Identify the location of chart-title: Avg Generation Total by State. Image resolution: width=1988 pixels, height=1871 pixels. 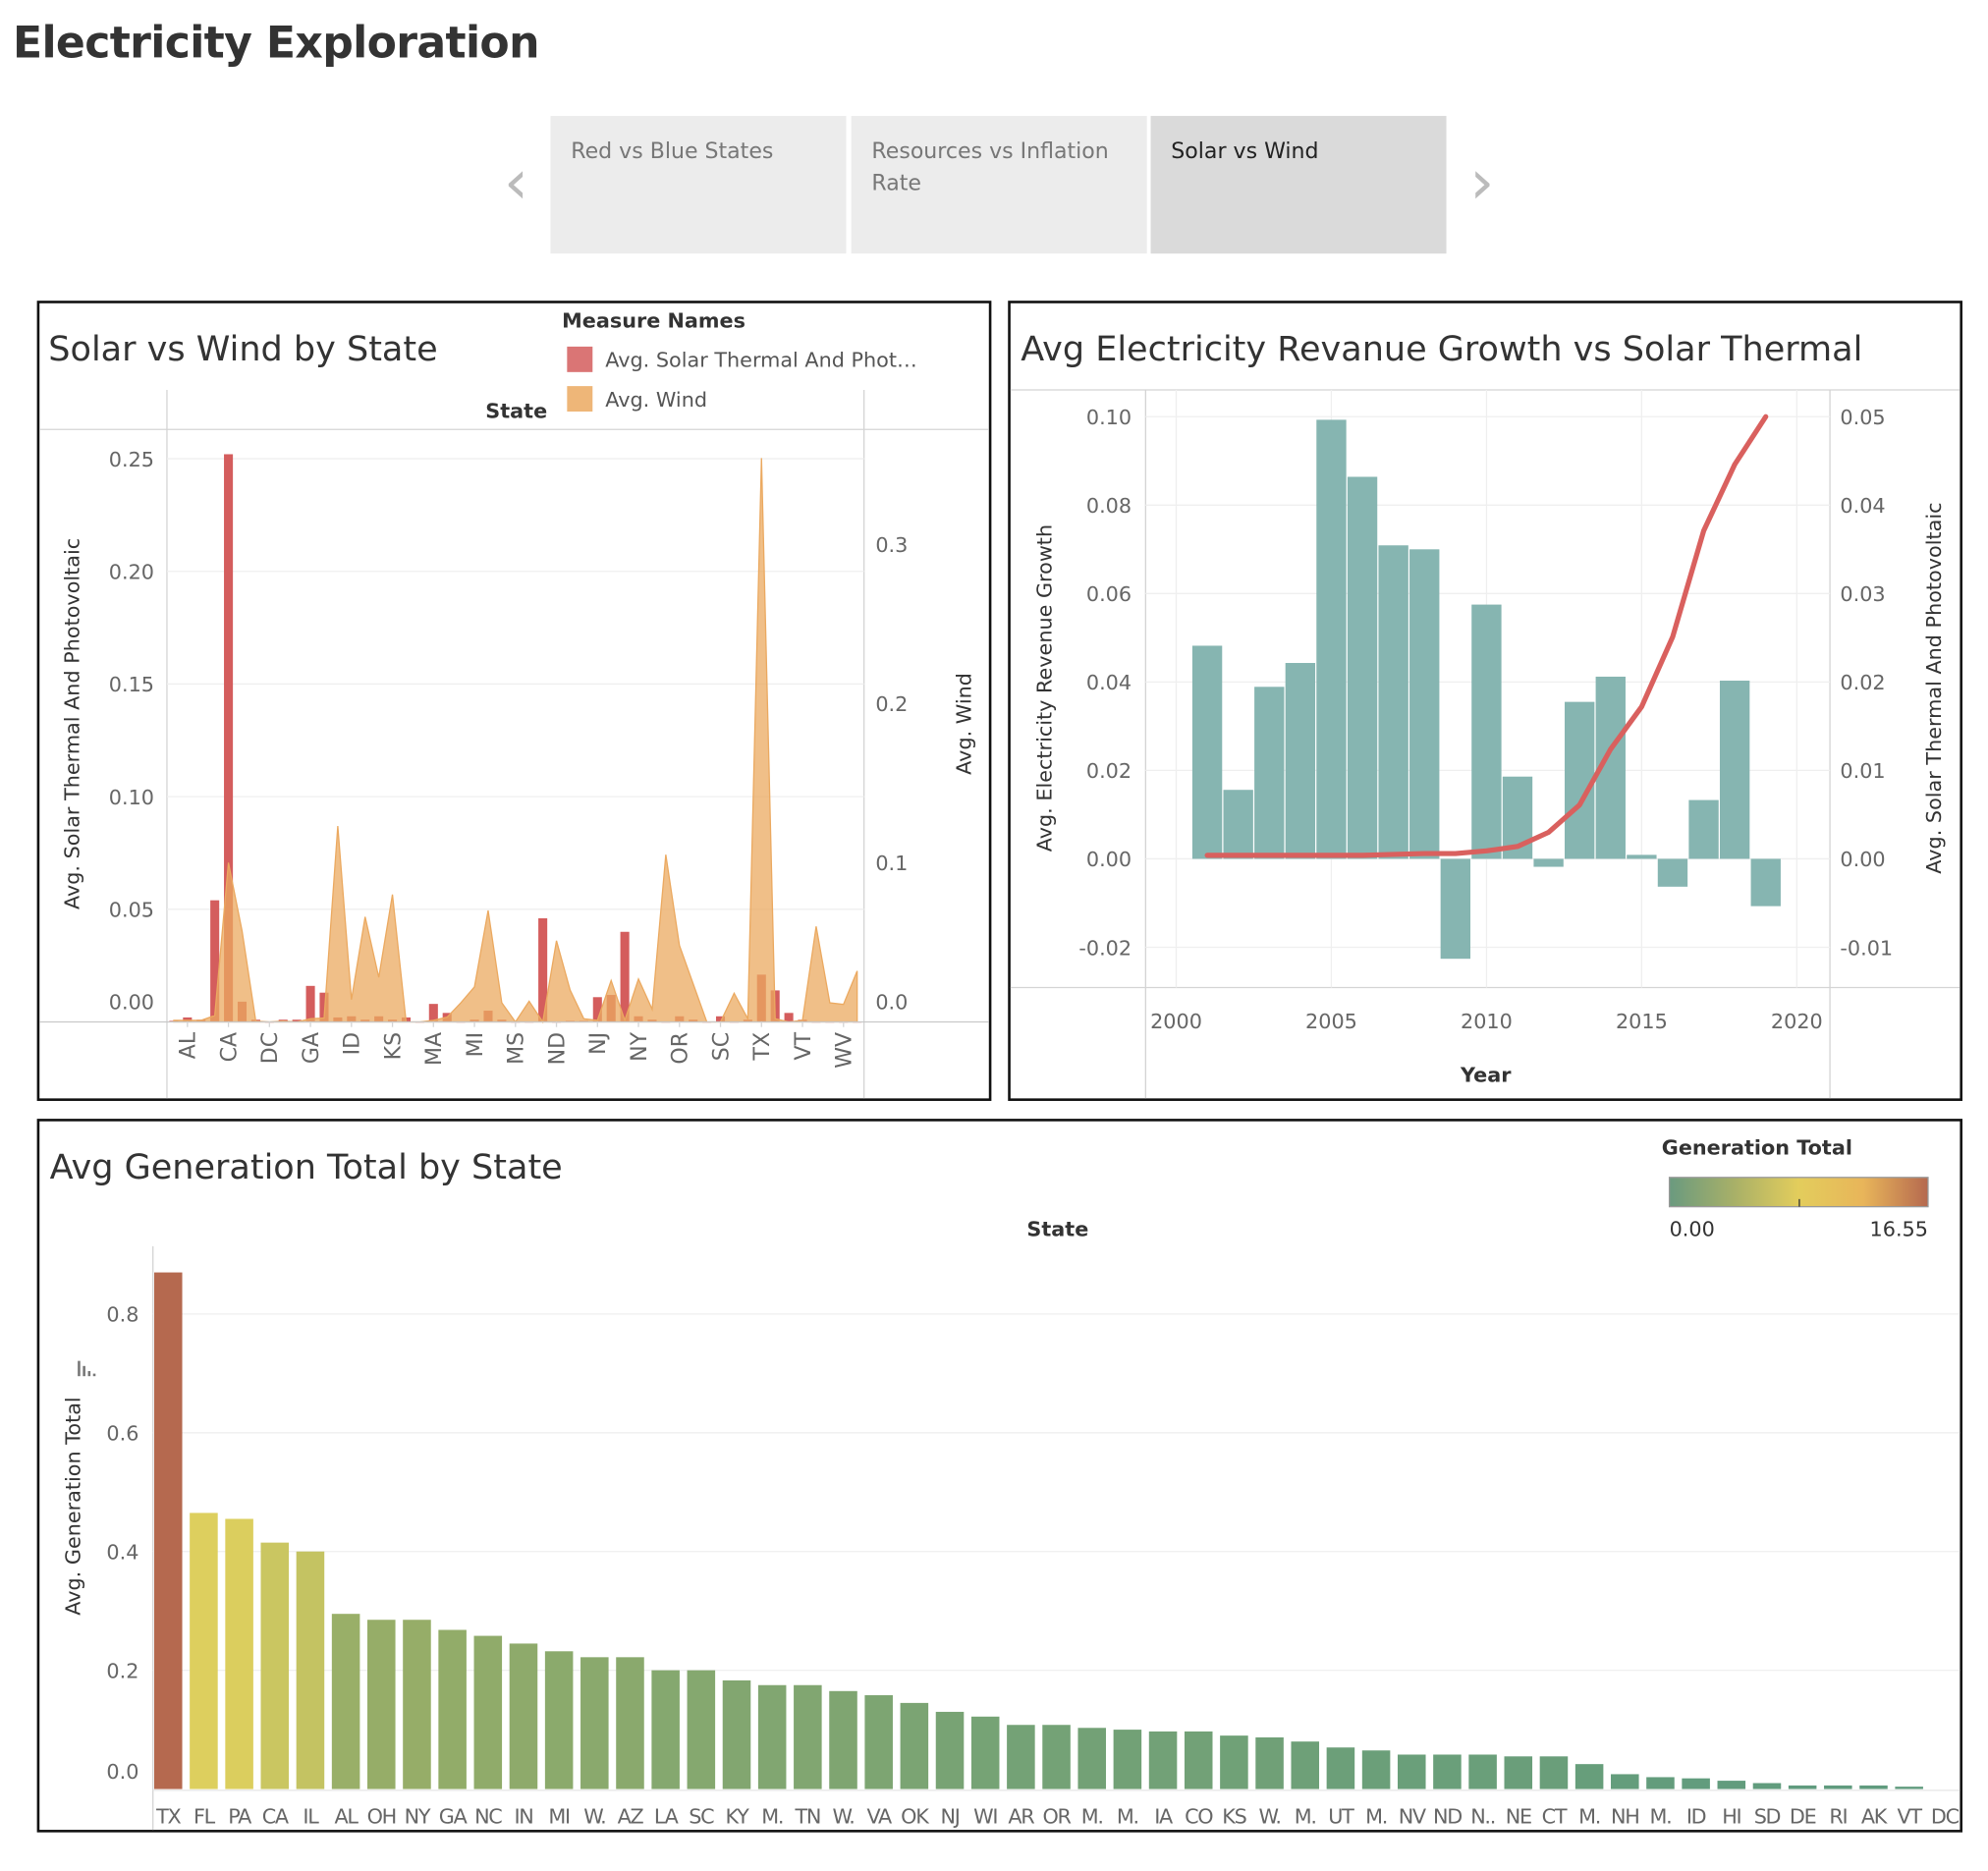
(306, 1167).